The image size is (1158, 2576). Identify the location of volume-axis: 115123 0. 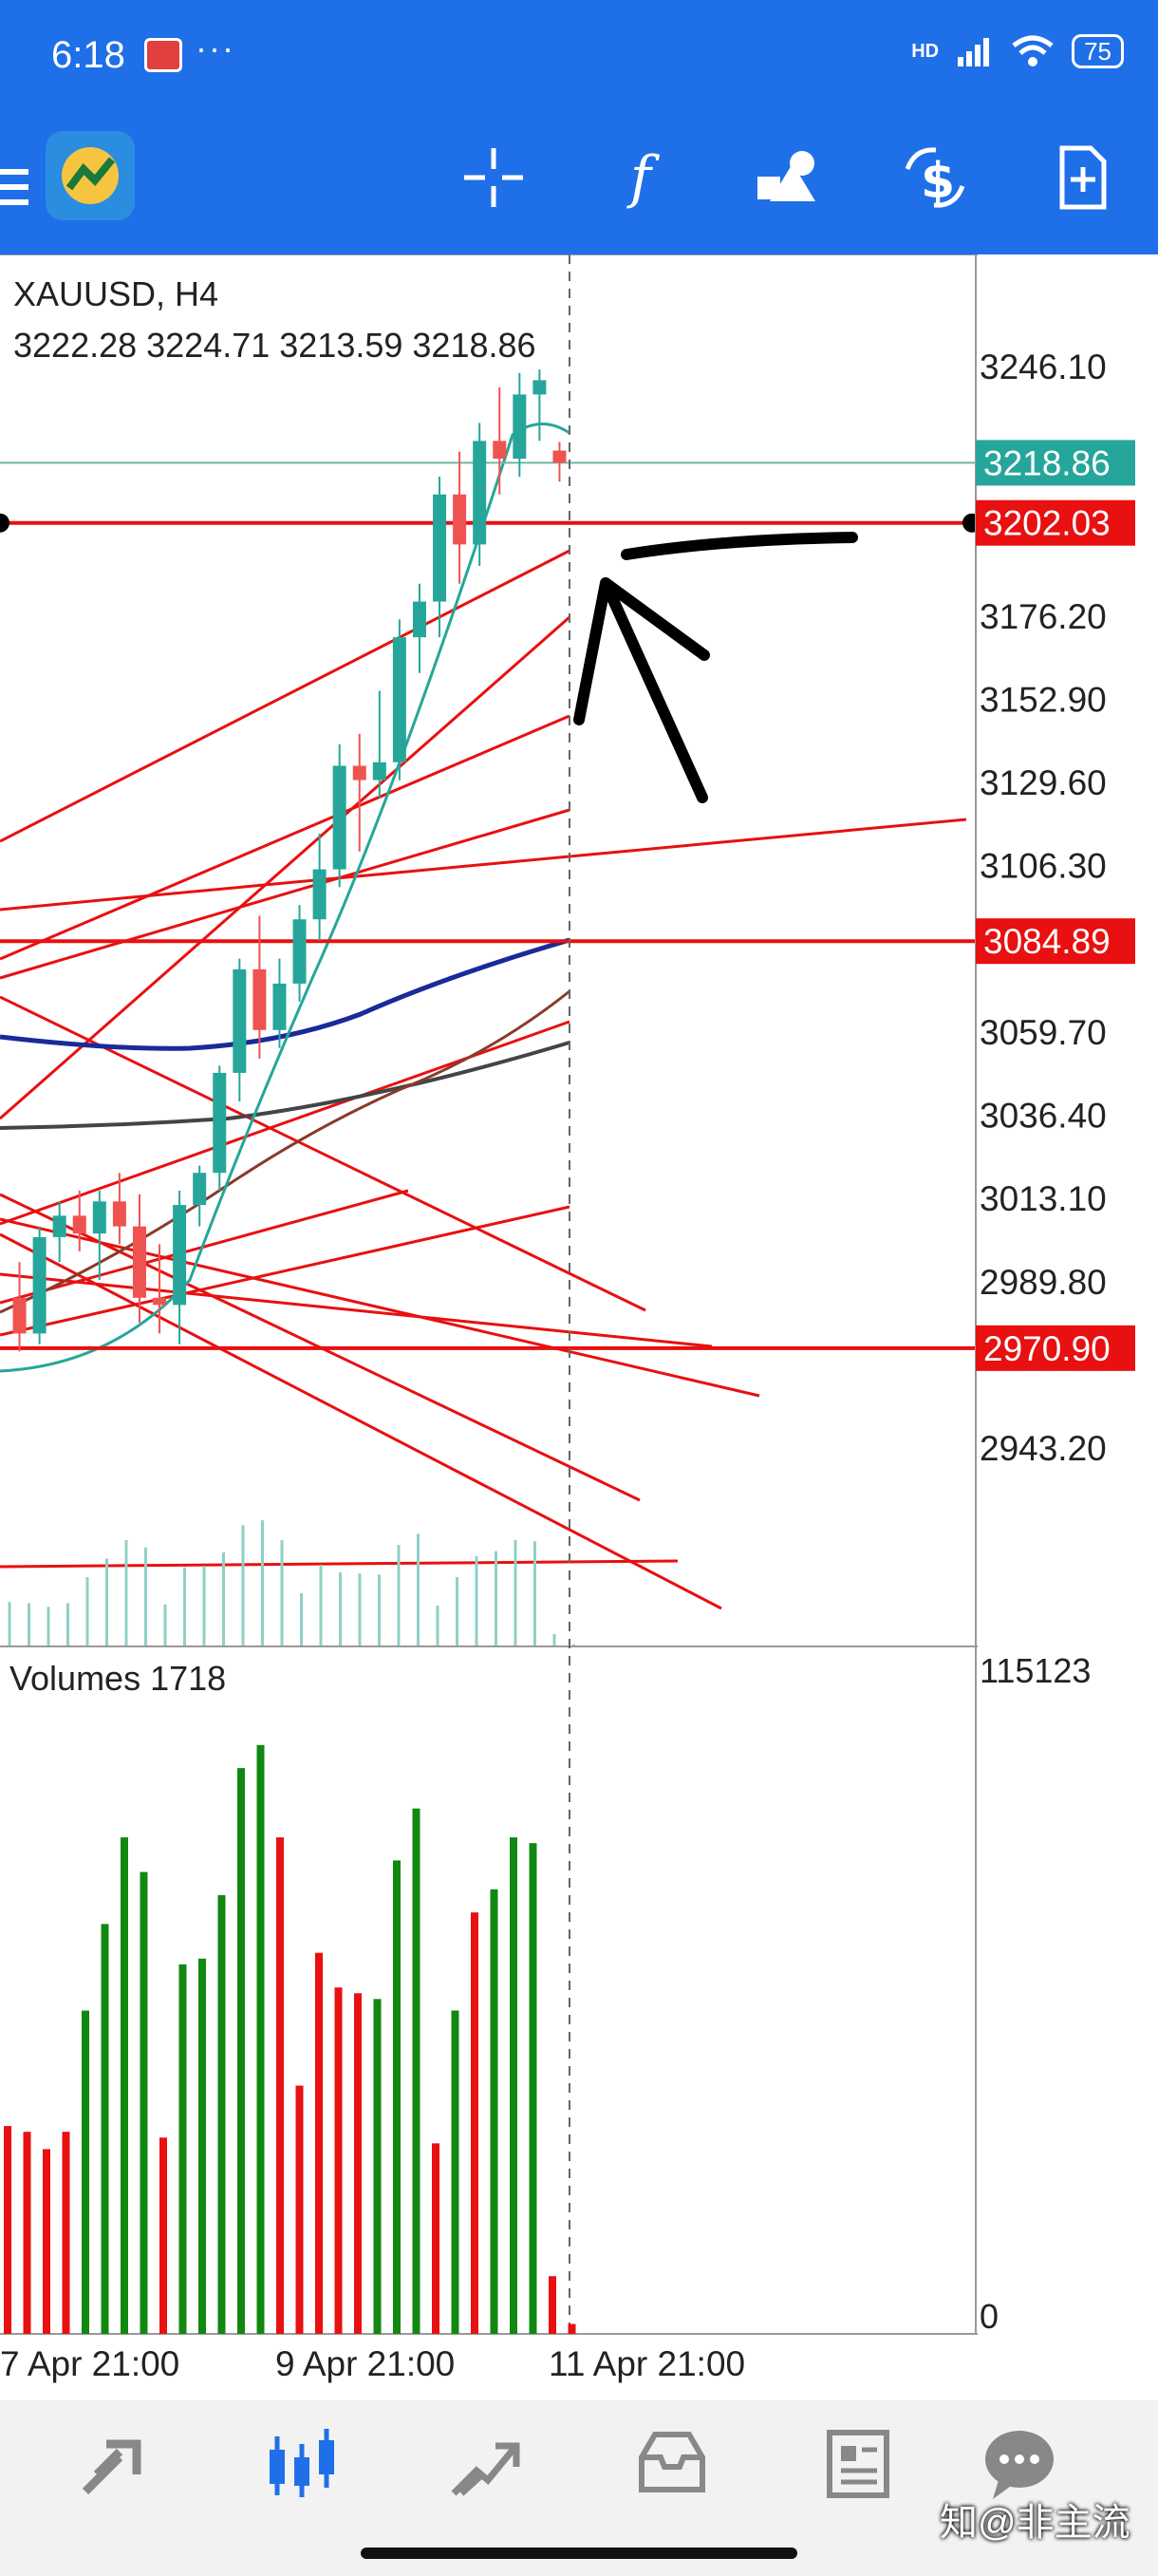
(1035, 1993).